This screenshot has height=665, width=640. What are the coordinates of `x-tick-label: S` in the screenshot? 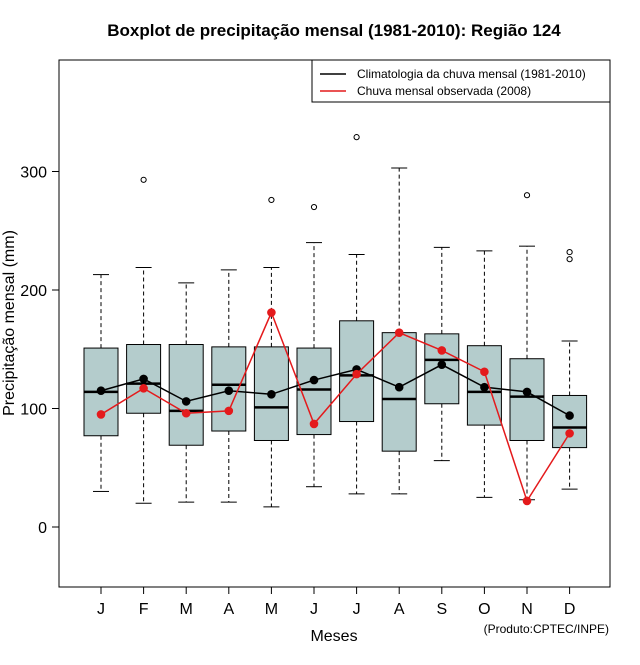 It's located at (441, 609).